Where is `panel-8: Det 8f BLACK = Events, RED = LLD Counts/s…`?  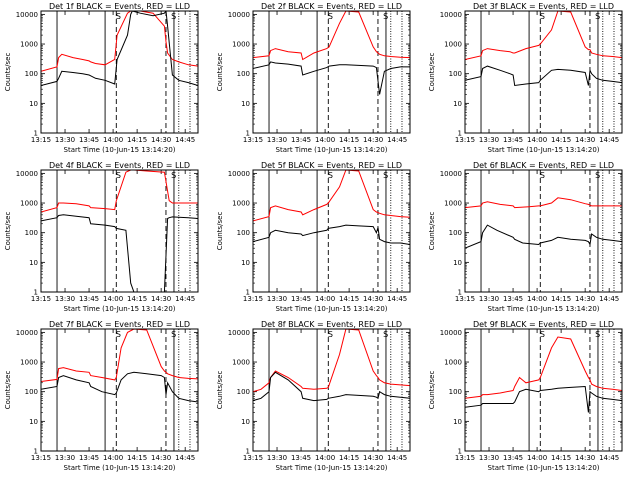
panel-8: Det 8f BLACK = Events, RED = LLD Counts/s… is located at coordinates (313, 396).